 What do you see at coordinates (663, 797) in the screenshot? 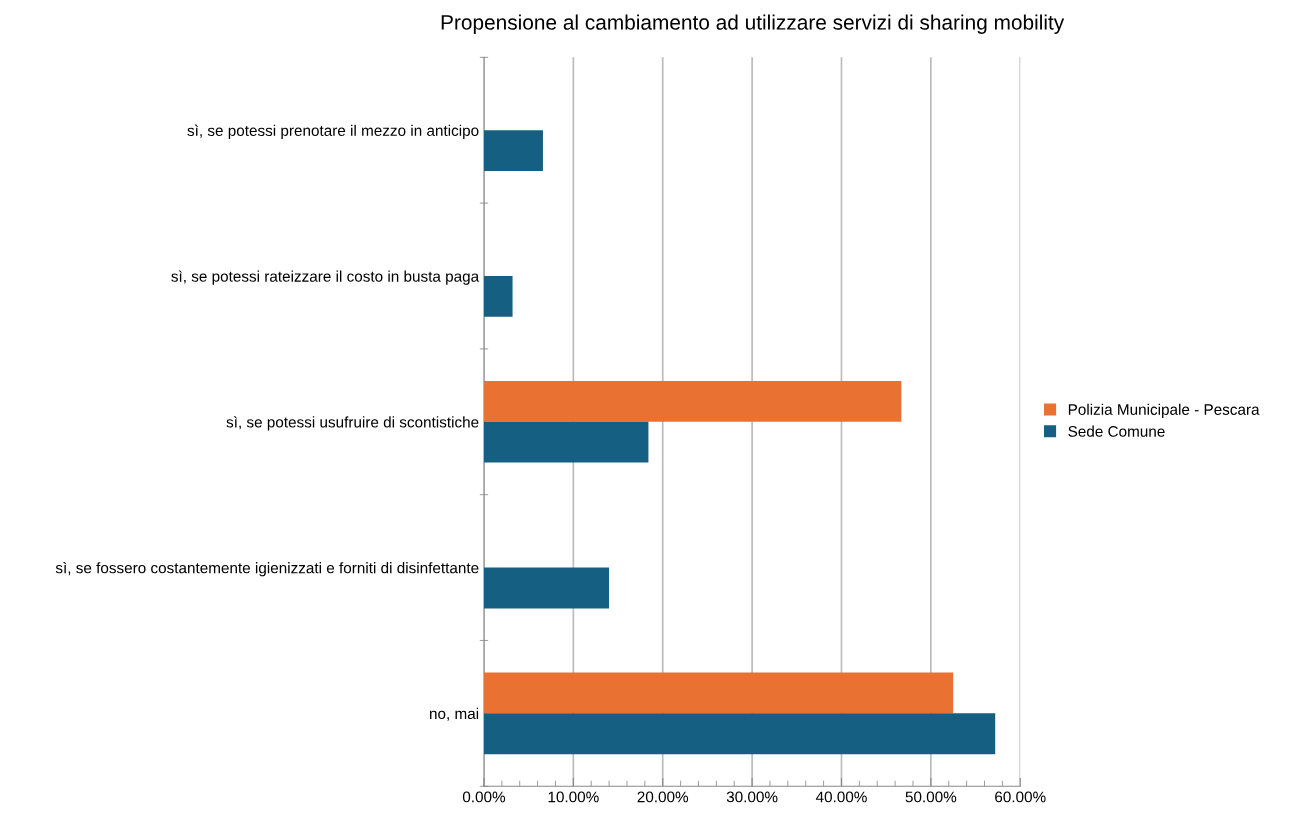
I see `x-tick-label: 20.00%` at bounding box center [663, 797].